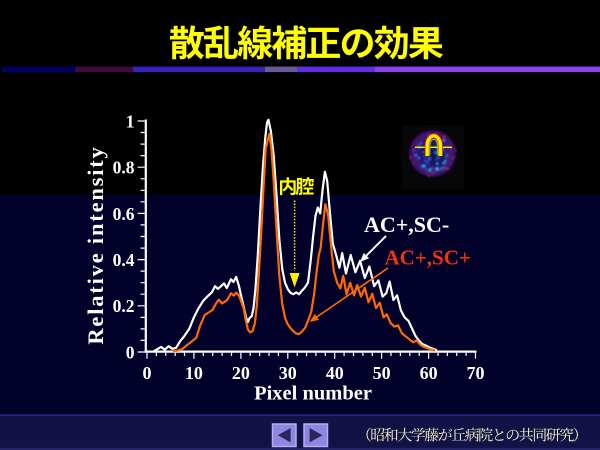 The image size is (600, 450). What do you see at coordinates (194, 373) in the screenshot?
I see `svg-text: 10` at bounding box center [194, 373].